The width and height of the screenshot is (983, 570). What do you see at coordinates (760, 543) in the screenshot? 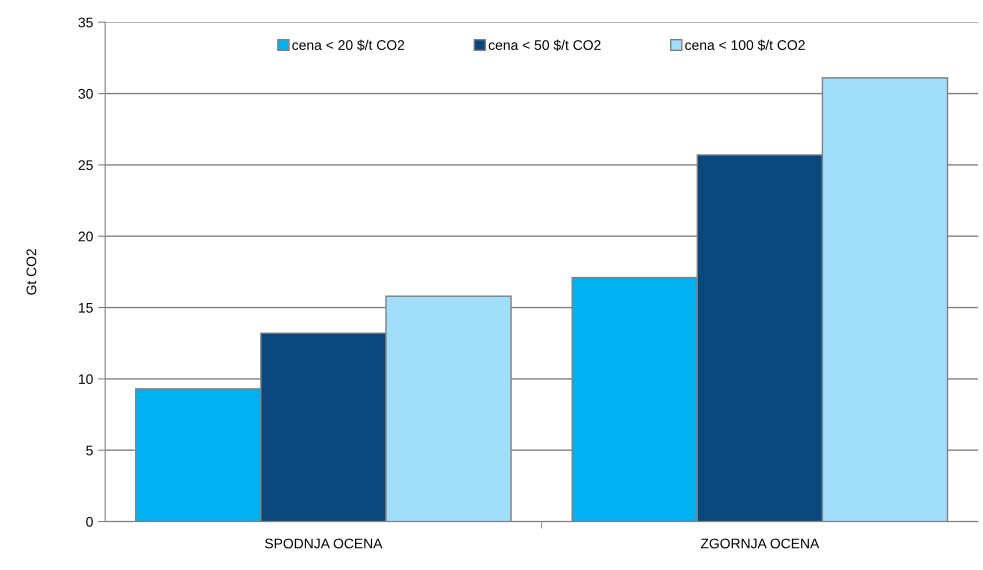
I see `x-tick-label: ZGORNJA OCENA` at bounding box center [760, 543].